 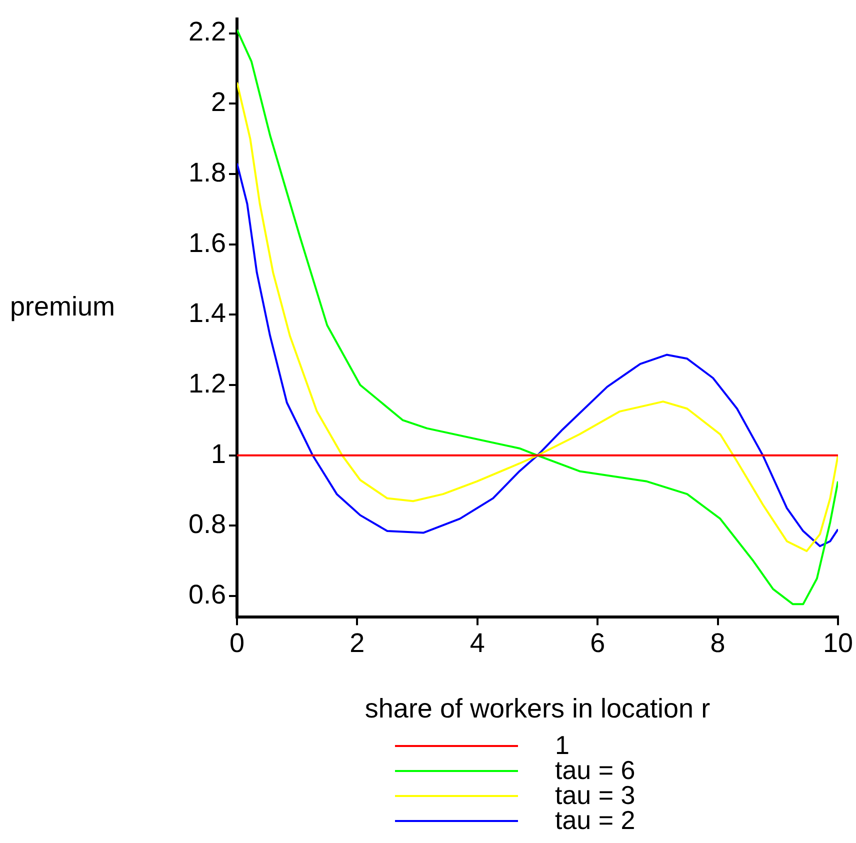 What do you see at coordinates (598, 643) in the screenshot?
I see `x-tick-label: 6` at bounding box center [598, 643].